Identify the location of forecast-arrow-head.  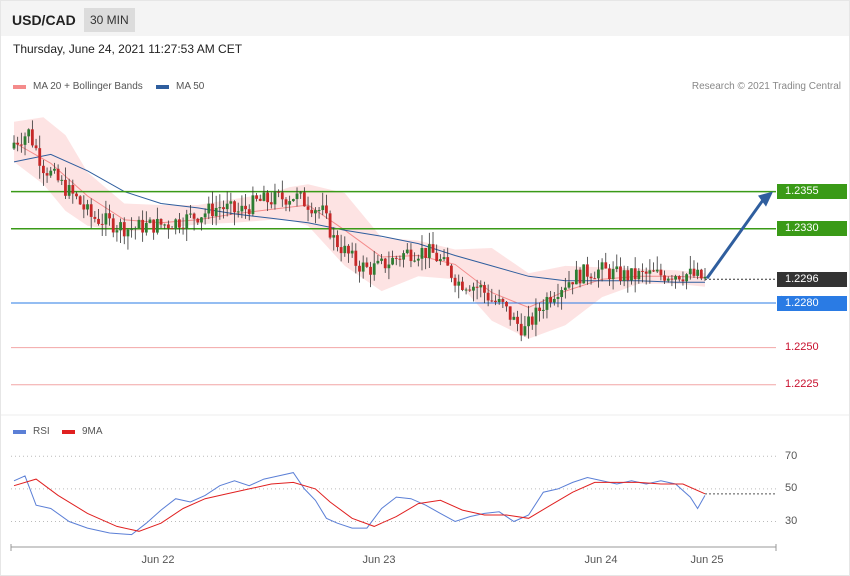
(765, 199).